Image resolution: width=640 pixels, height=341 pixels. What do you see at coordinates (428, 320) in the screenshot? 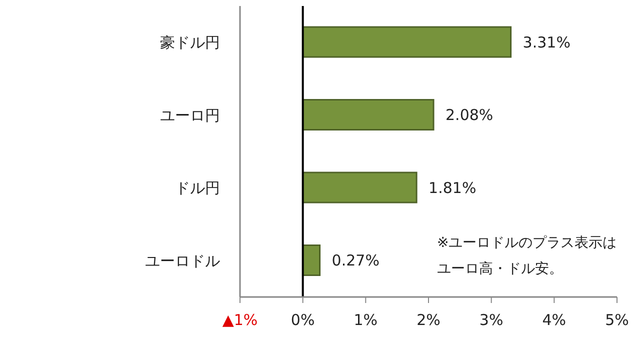
I see `x-tick-label: 2%` at bounding box center [428, 320].